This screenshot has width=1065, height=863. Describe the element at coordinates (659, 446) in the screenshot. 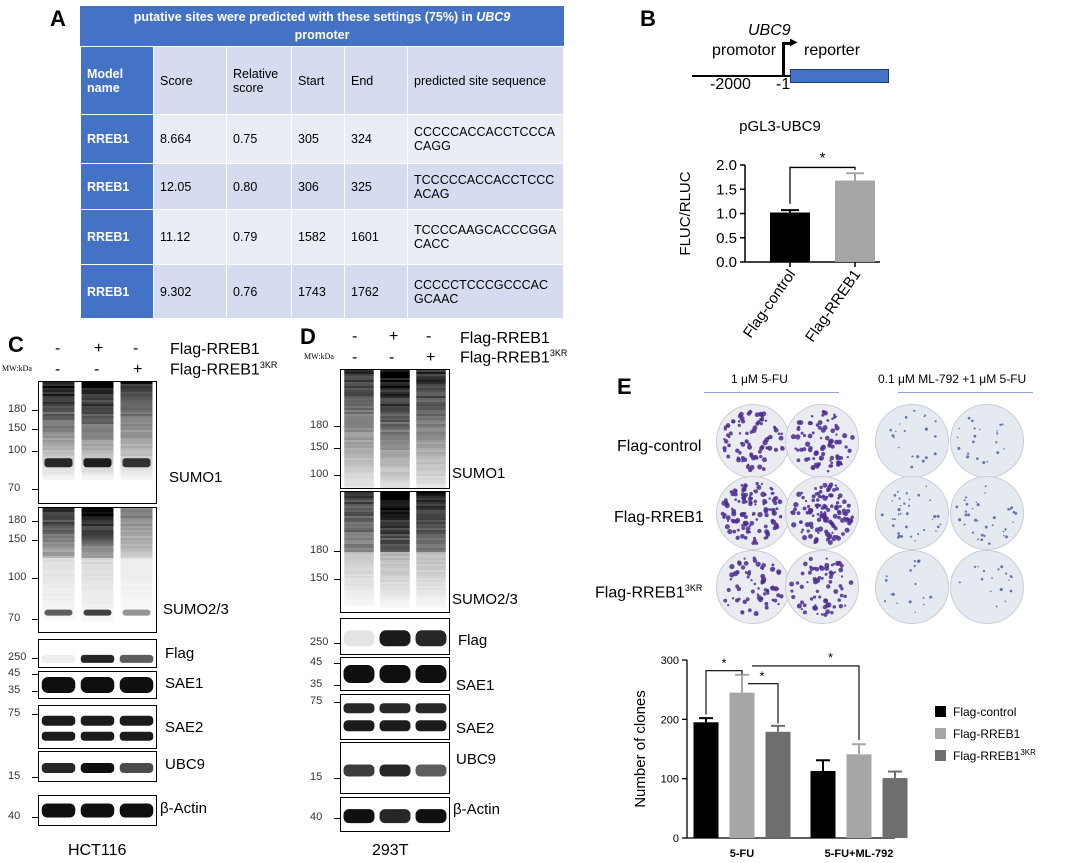

I see `e-row-control: Flag-control` at that location.